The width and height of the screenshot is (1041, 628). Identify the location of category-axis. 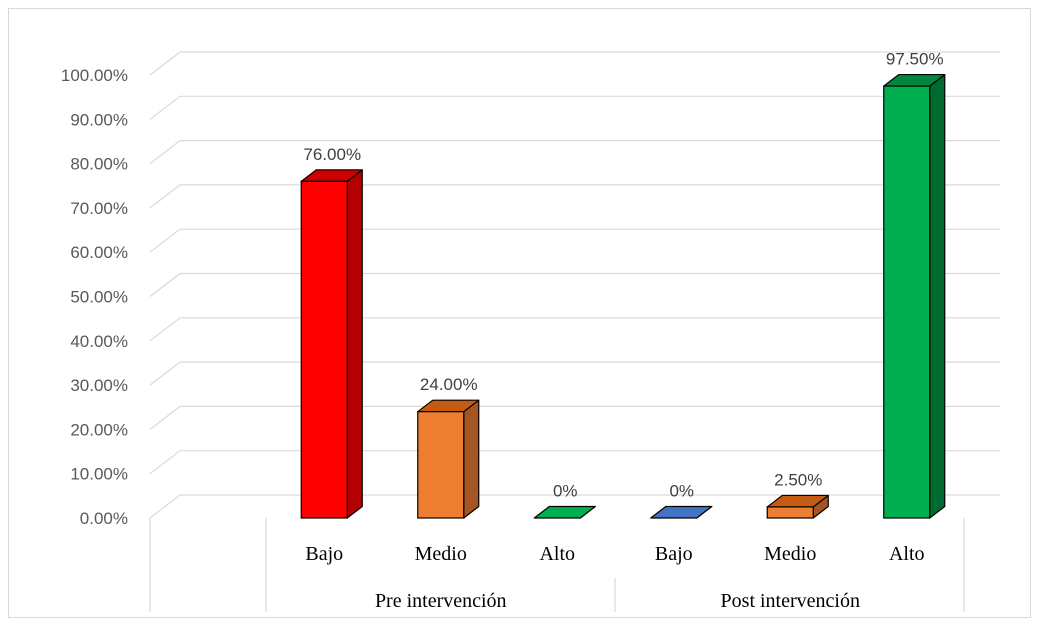
(557, 565).